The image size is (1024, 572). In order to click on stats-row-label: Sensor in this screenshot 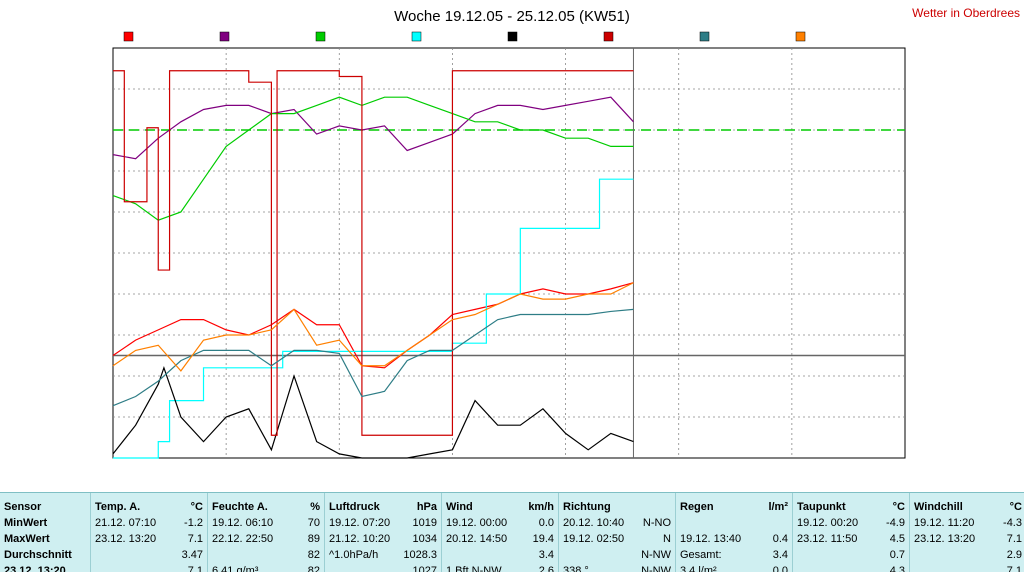, I will do `click(23, 507)`.